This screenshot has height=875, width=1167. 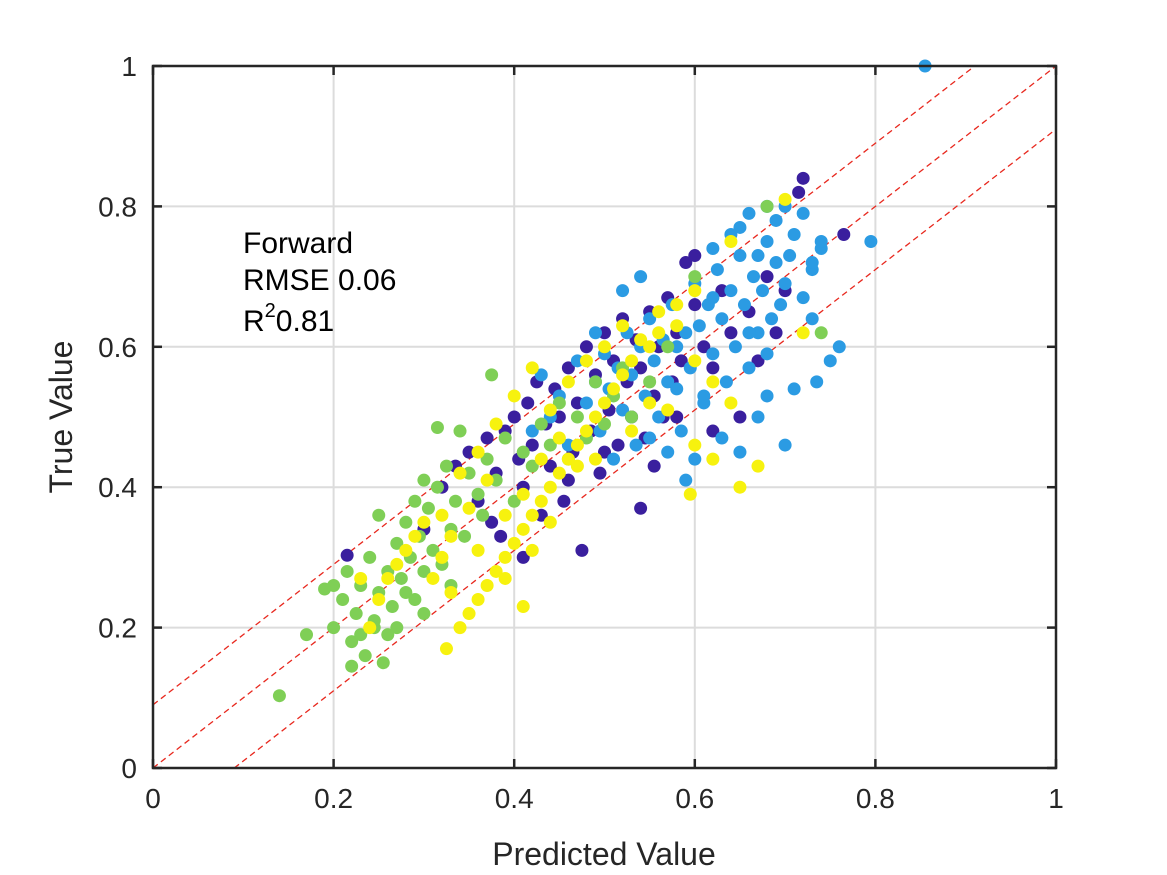 What do you see at coordinates (153, 798) in the screenshot?
I see `x-tick-label-0: 0` at bounding box center [153, 798].